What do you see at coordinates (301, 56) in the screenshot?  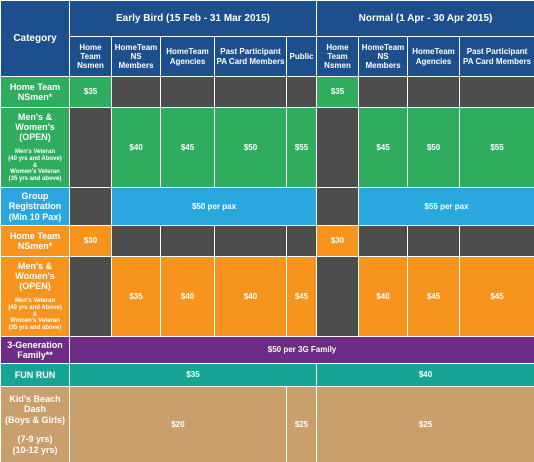 I see `header-cell: Public` at bounding box center [301, 56].